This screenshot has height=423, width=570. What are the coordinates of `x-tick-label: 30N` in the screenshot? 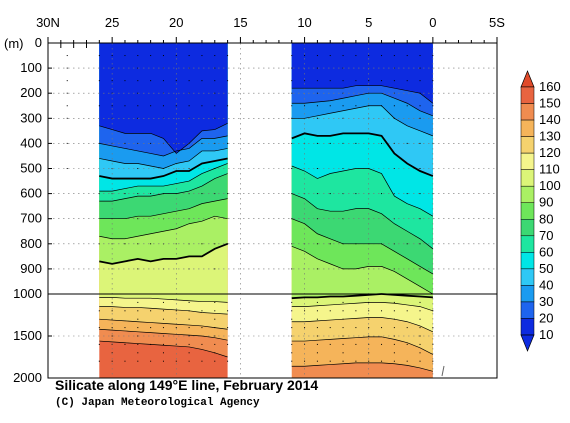 It's located at (48, 22).